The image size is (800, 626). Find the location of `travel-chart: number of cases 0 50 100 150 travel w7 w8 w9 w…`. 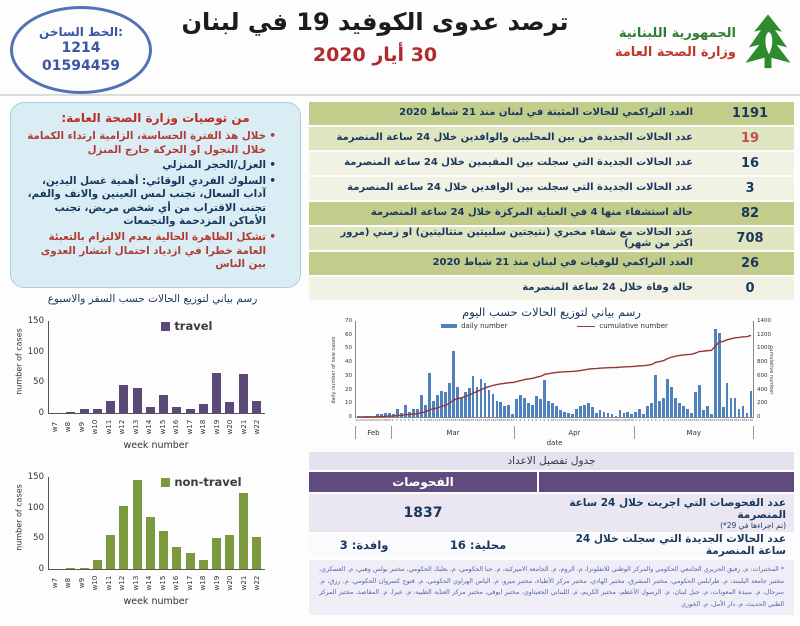

travel-chart: number of cases 0 50 100 150 travel w7 w8 w9 w… is located at coordinates (152, 382).